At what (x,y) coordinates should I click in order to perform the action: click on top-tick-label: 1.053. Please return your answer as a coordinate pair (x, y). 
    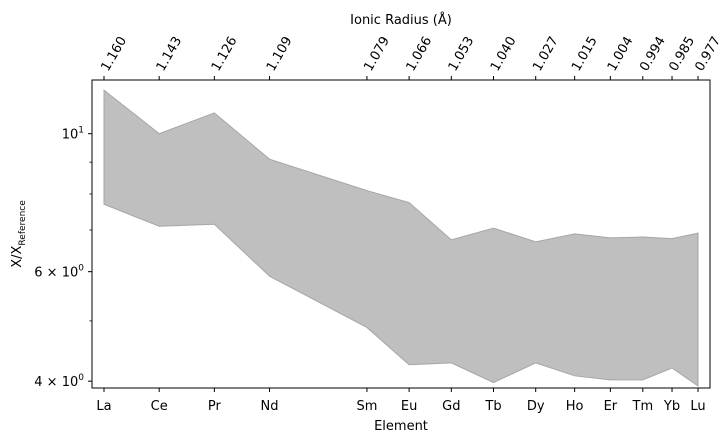
    Looking at the image, I should click on (462, 54).